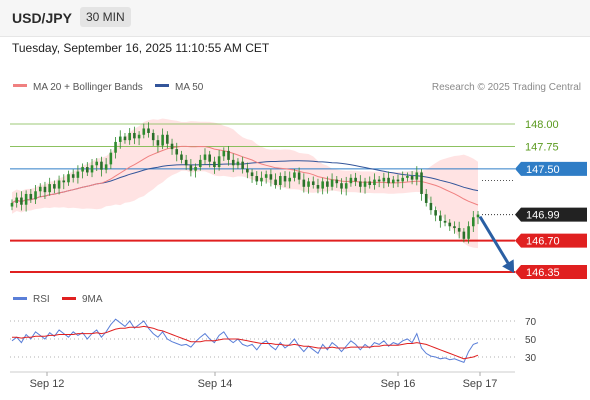  What do you see at coordinates (69, 298) in the screenshot?
I see `rsi-ma-legend-swatch` at bounding box center [69, 298].